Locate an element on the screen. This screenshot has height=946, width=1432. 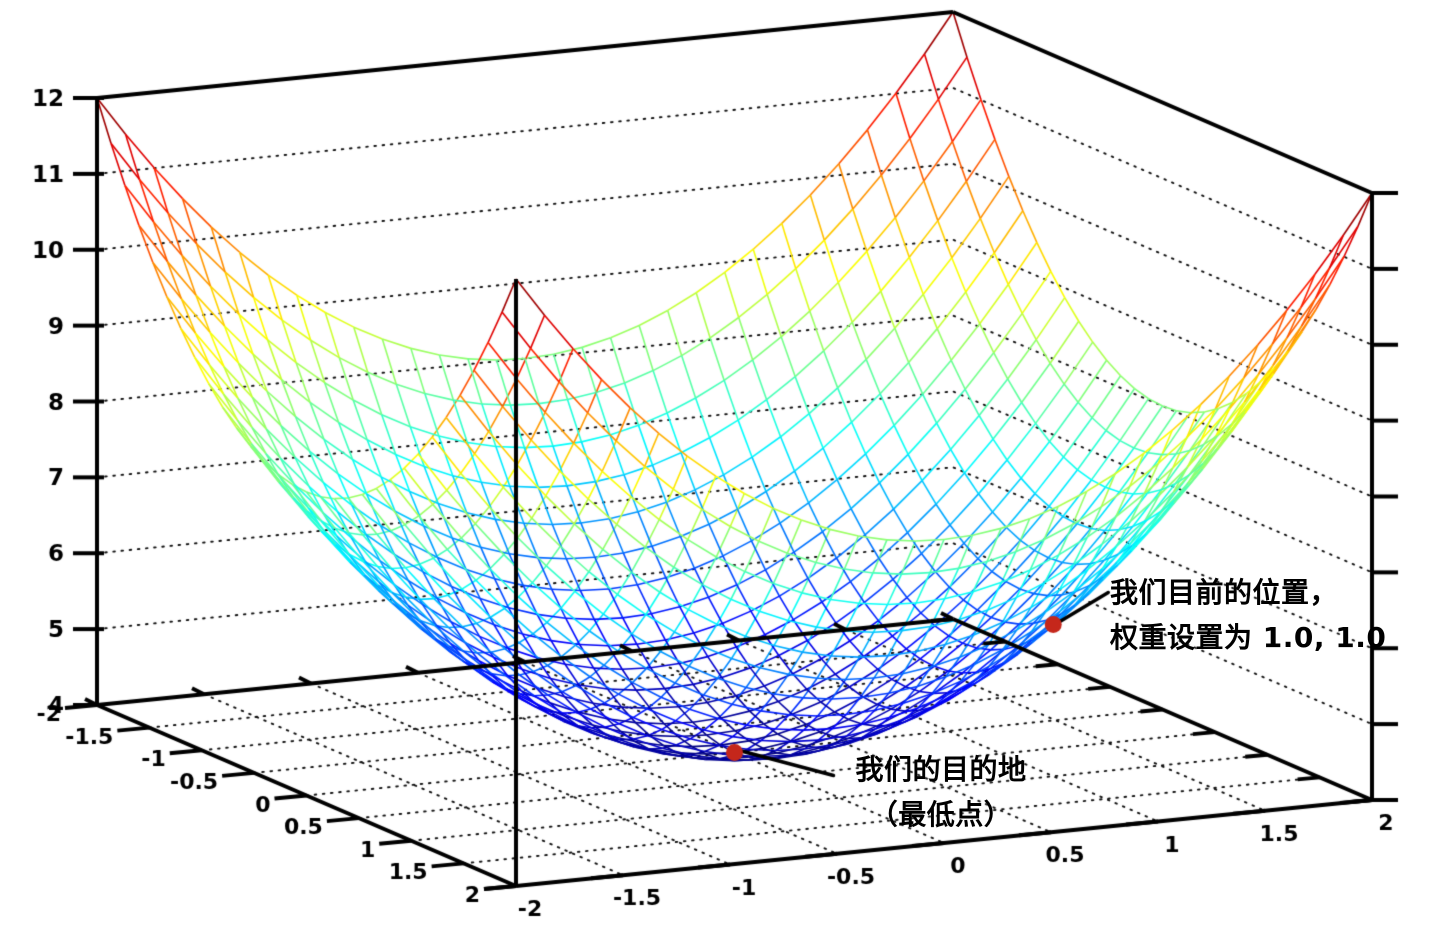
annotation-current-position-line1: 我们目前的位置， is located at coordinates (1224, 592).